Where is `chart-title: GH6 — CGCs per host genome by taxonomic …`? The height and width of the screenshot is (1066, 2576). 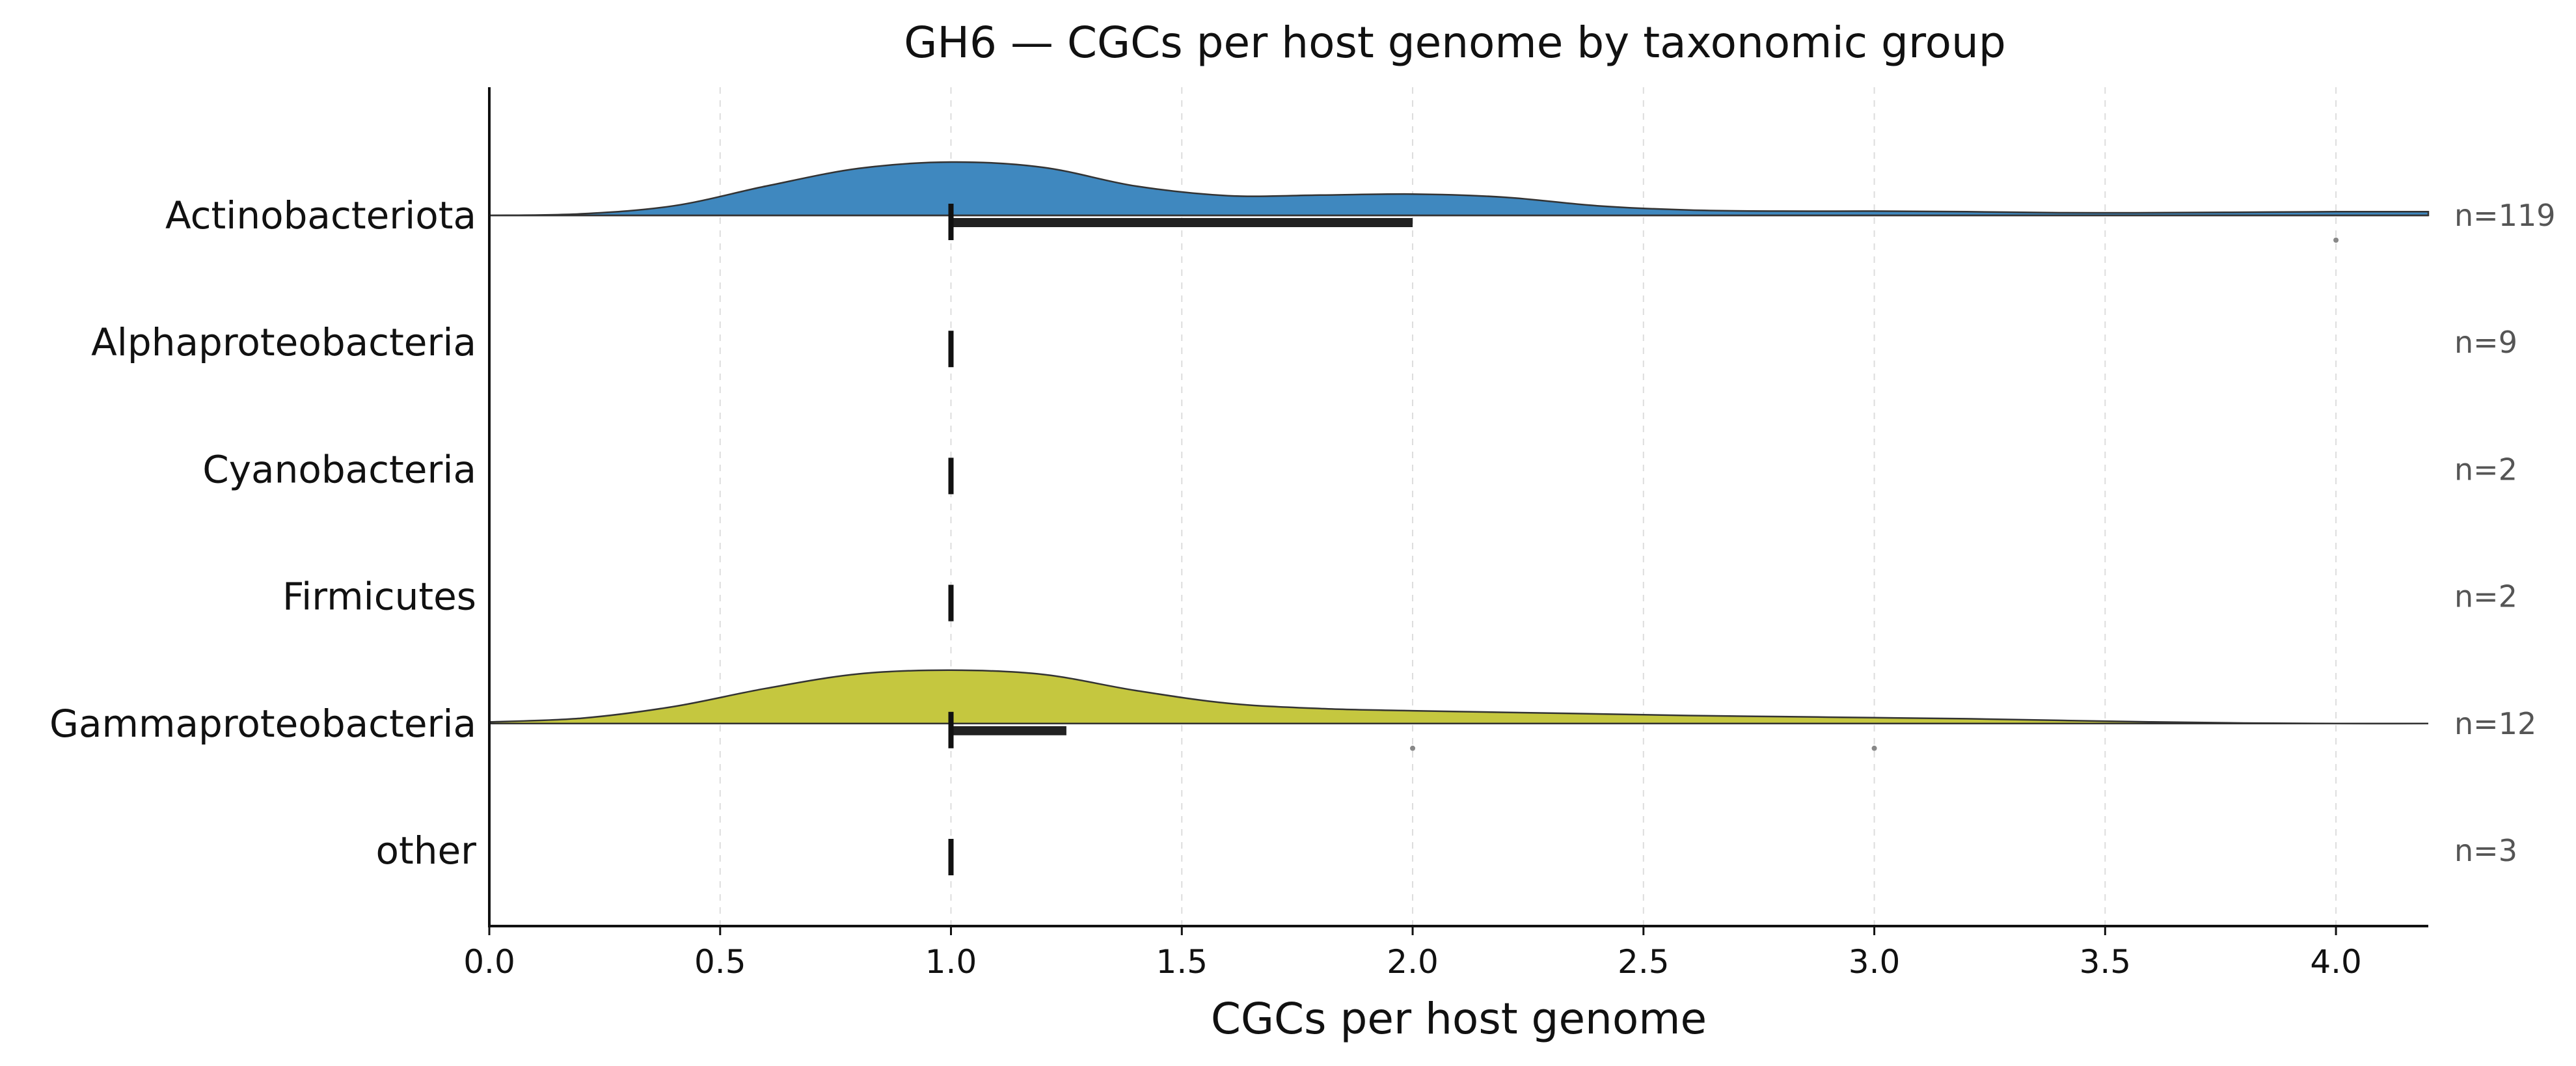 chart-title: GH6 — CGCs per host genome by taxonomic … is located at coordinates (1455, 43).